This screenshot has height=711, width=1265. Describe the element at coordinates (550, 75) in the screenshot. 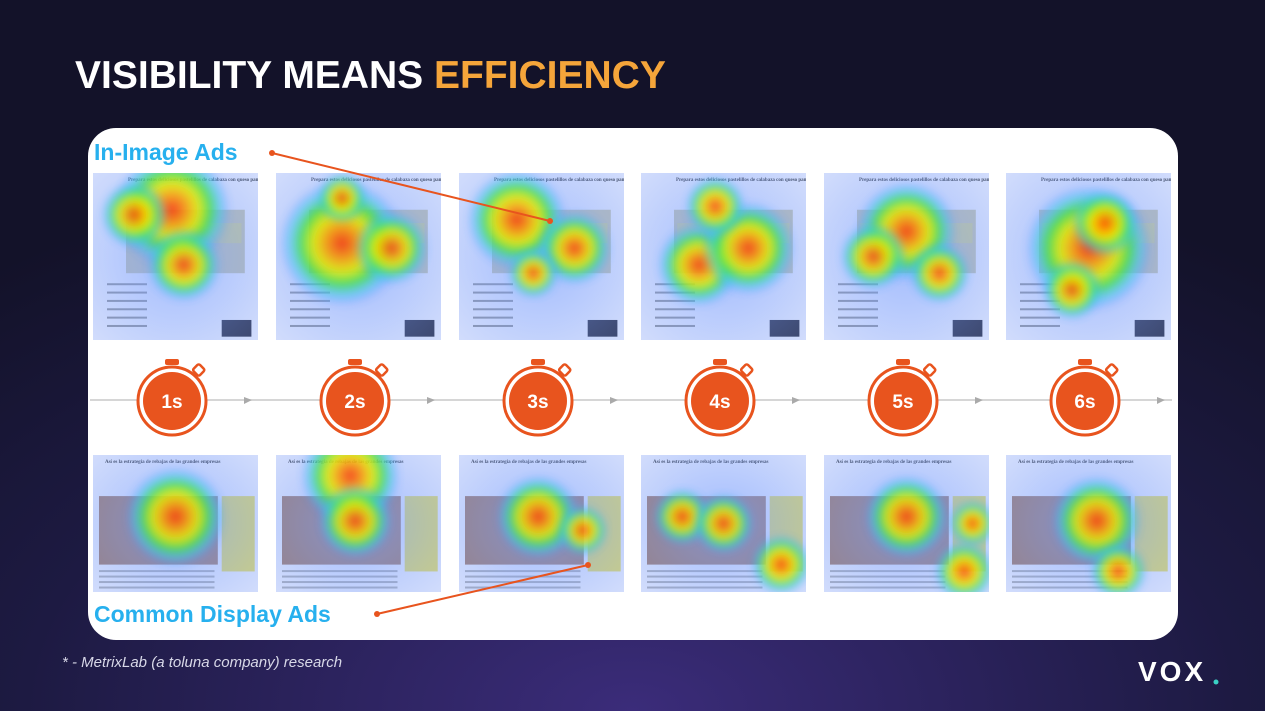

I see `title-orange: EFFICIENCY` at that location.